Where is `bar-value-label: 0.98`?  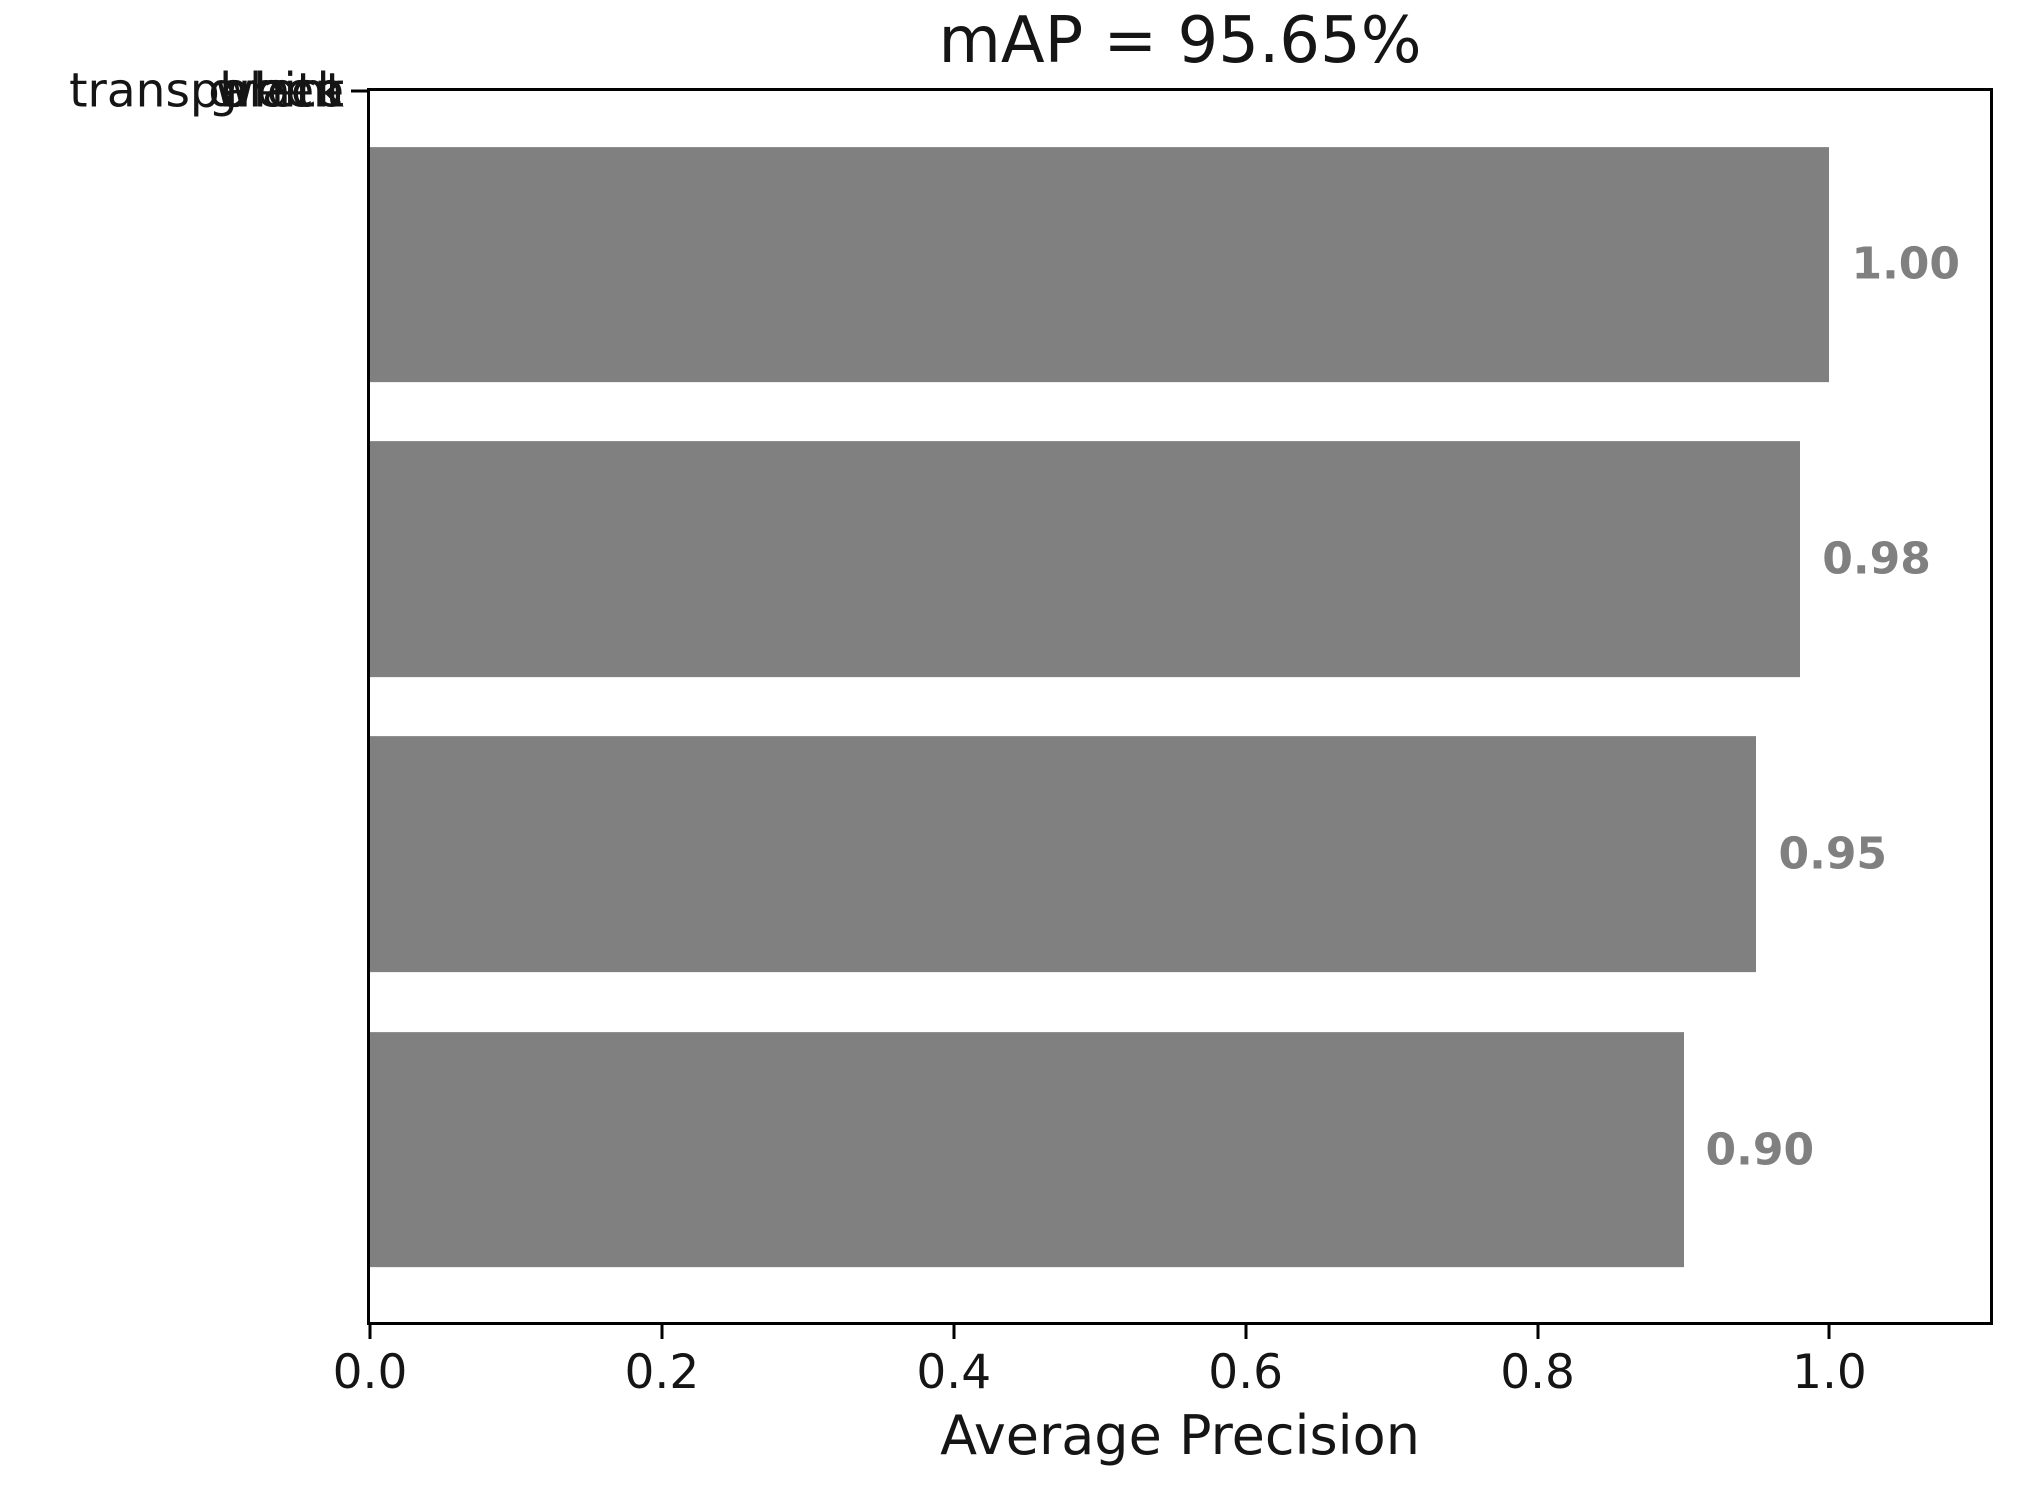 bar-value-label: 0.98 is located at coordinates (1876, 559).